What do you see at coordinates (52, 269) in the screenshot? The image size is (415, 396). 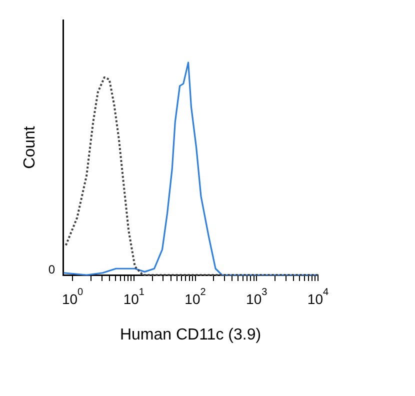 I see `text: 0` at bounding box center [52, 269].